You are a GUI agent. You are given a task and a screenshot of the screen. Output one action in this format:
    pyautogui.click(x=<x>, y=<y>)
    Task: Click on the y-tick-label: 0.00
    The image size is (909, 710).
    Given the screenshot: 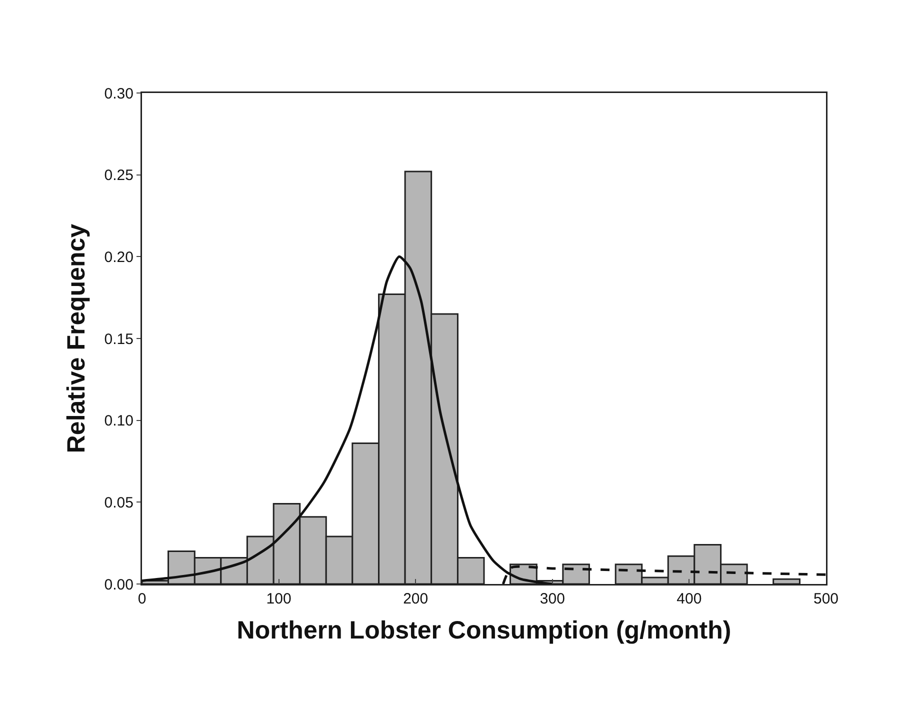 What is the action you would take?
    pyautogui.click(x=119, y=585)
    